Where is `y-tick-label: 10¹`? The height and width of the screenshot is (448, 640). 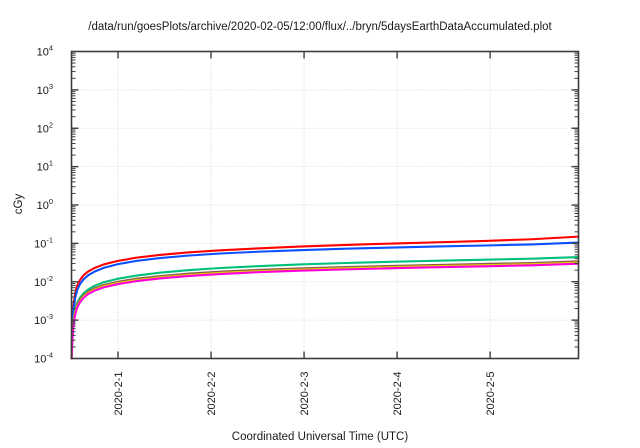
y-tick-label: 10¹ is located at coordinates (45, 166).